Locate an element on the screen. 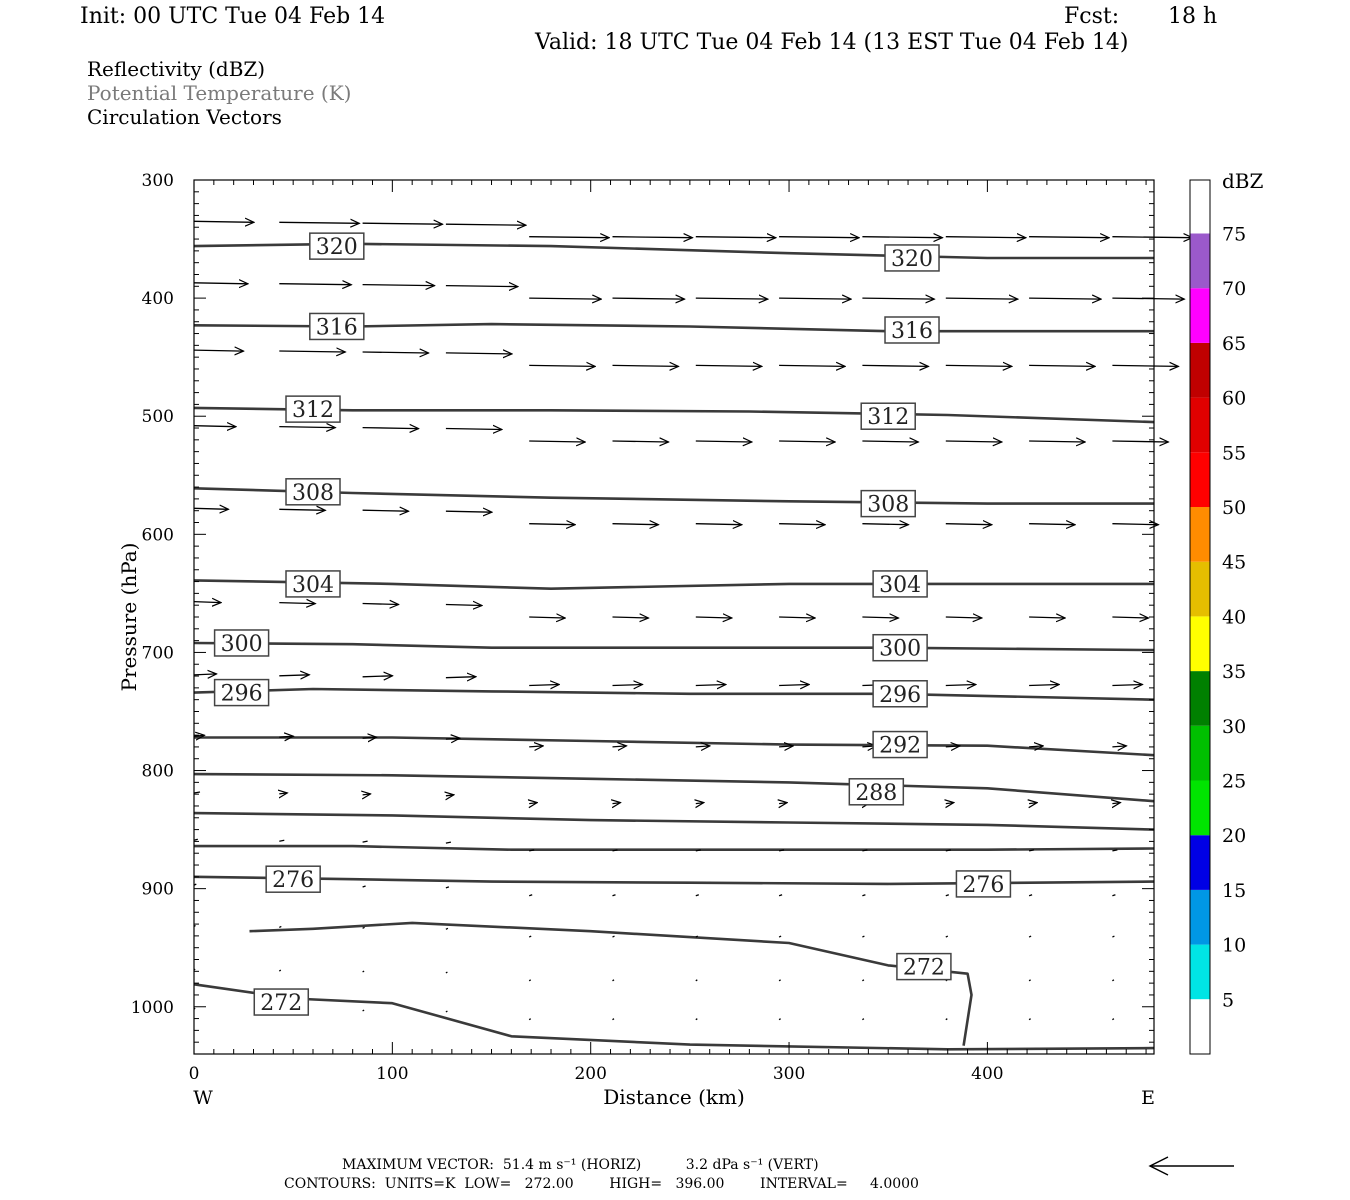 The height and width of the screenshot is (1200, 1350). y-tick-label: 700 is located at coordinates (158, 653).